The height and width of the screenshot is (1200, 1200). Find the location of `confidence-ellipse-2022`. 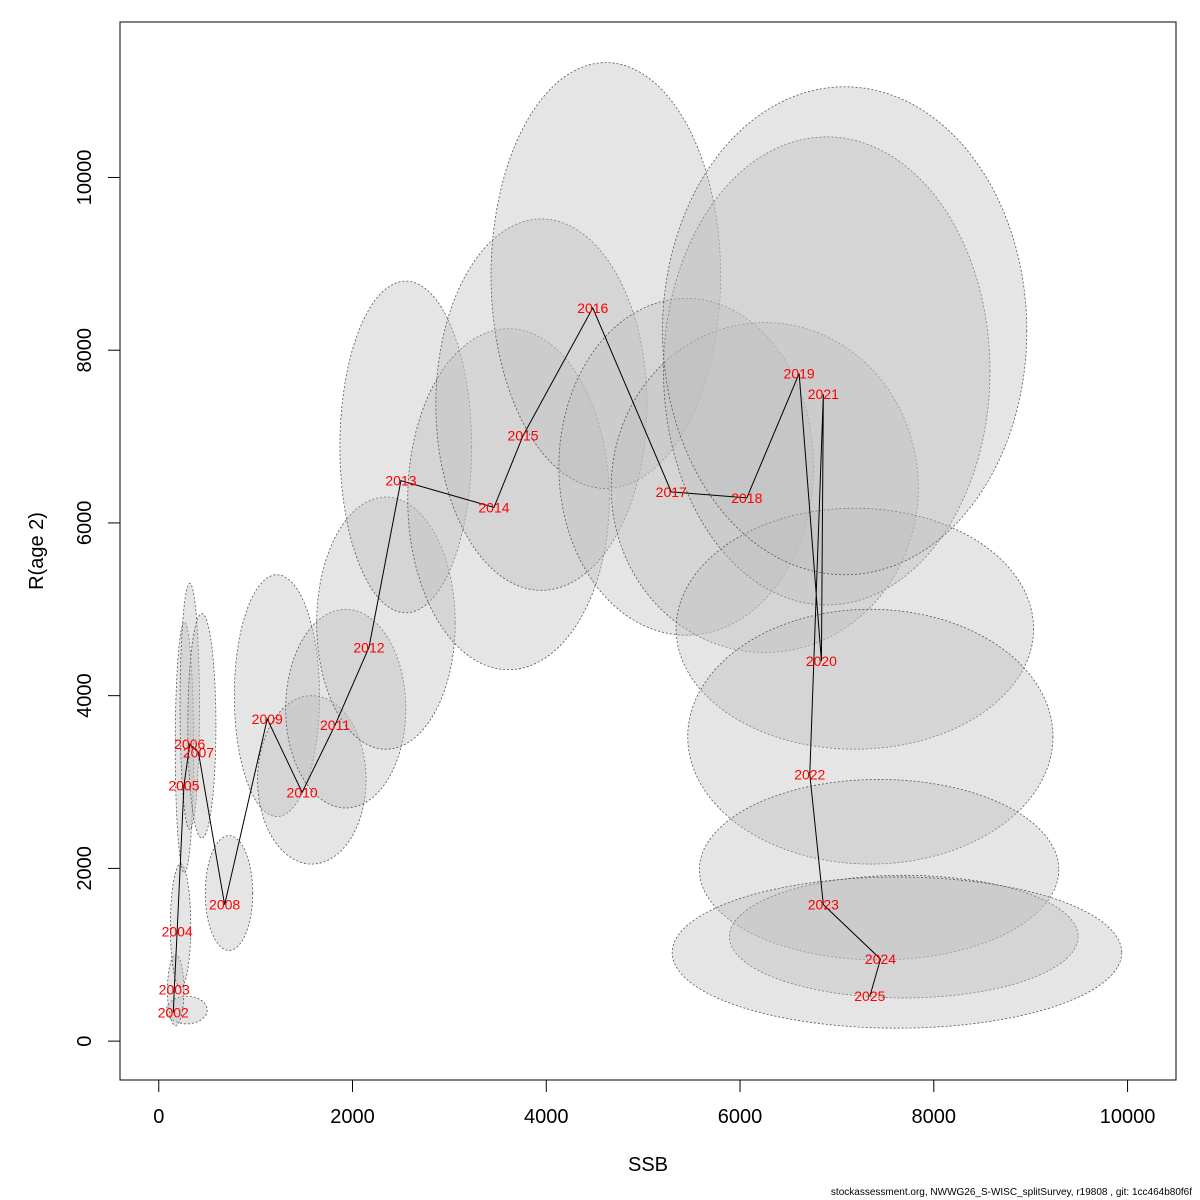

confidence-ellipse-2022 is located at coordinates (870, 736).